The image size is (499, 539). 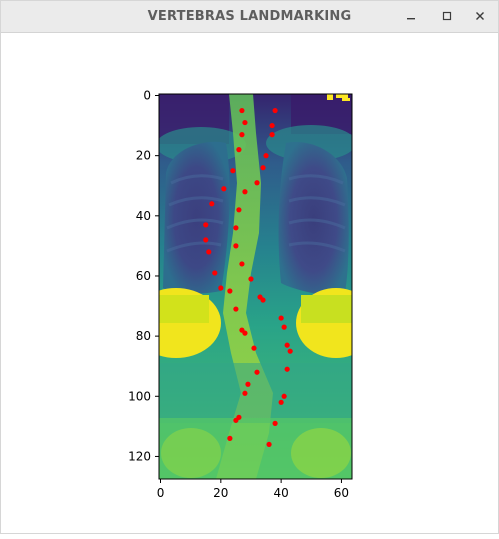 What do you see at coordinates (341, 493) in the screenshot?
I see `x-tick-label: 60` at bounding box center [341, 493].